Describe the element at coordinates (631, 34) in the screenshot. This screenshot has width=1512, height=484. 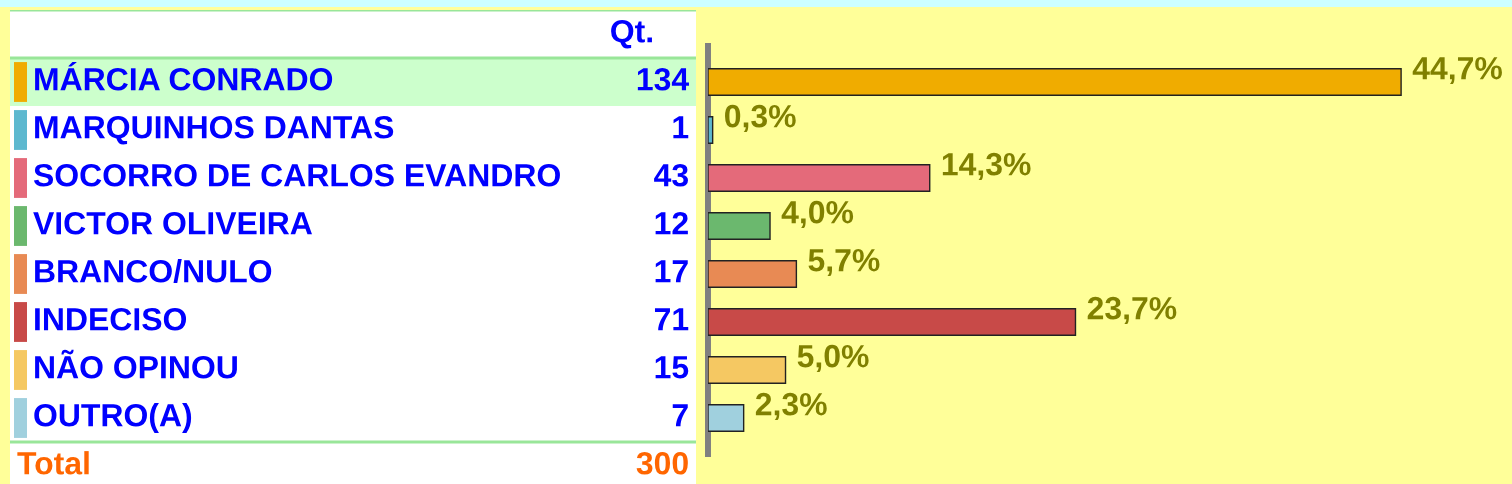
I see `text: Qt.` at that location.